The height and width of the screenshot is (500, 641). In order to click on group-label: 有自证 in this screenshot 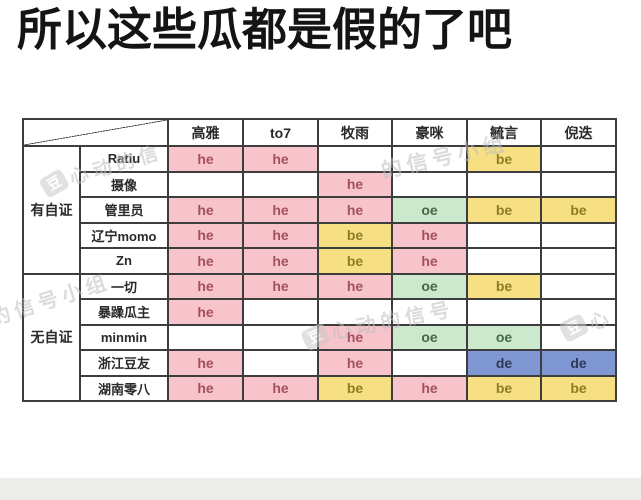, I will do `click(51, 210)`.